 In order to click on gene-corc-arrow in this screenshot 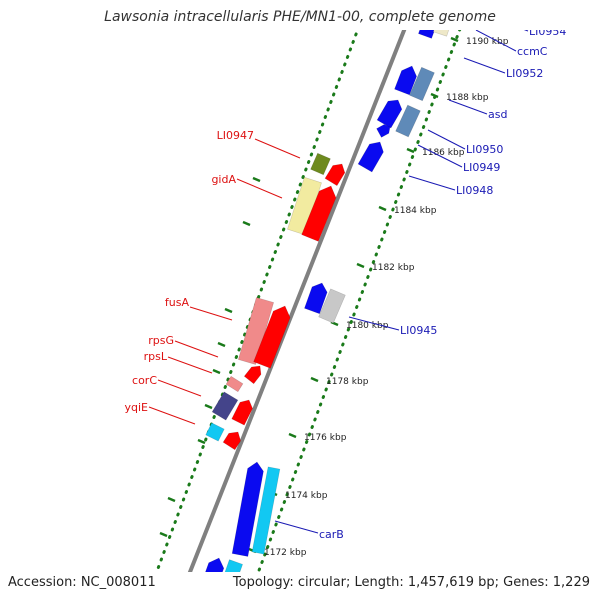, I will do `click(242, 412)`.